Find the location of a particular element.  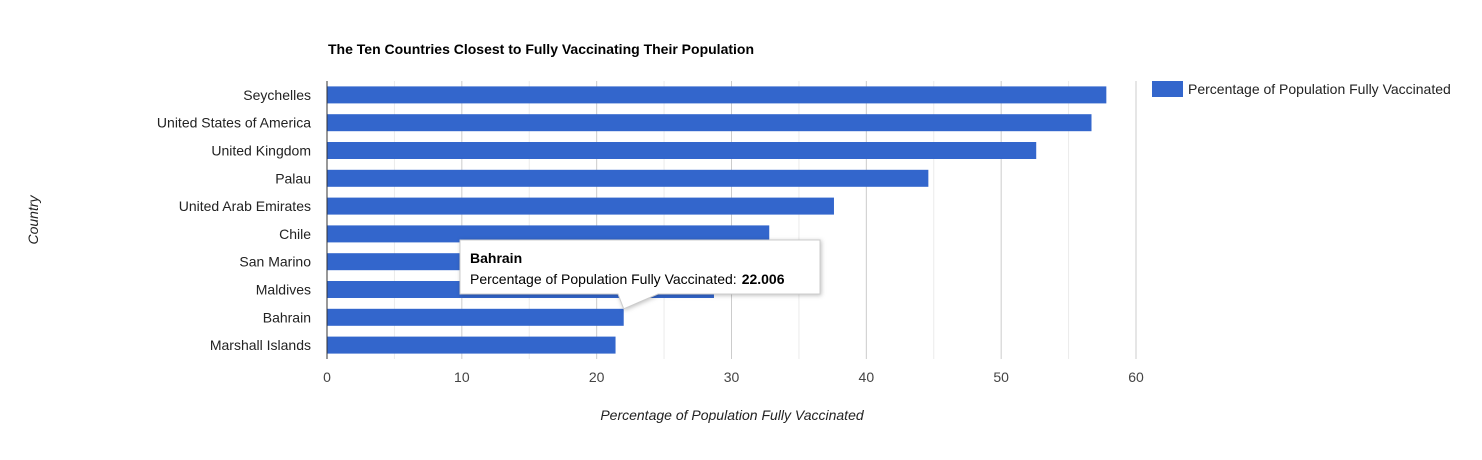

x-tick-label: 0 is located at coordinates (327, 377).